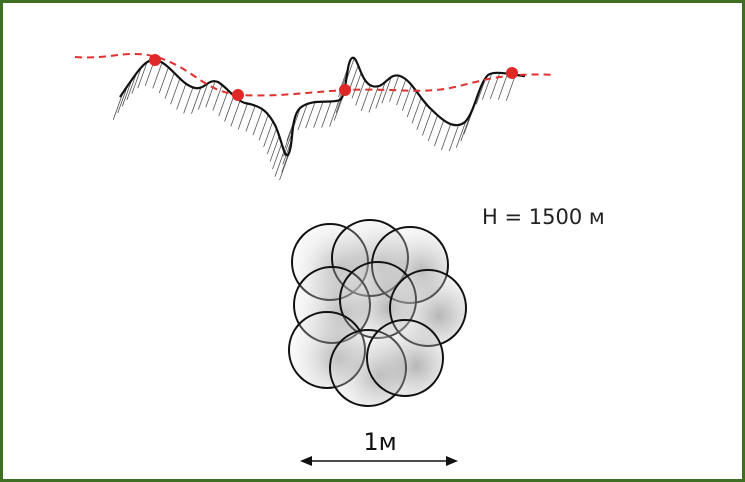 Image resolution: width=745 pixels, height=482 pixels. What do you see at coordinates (377, 313) in the screenshot?
I see `footprint-circles` at bounding box center [377, 313].